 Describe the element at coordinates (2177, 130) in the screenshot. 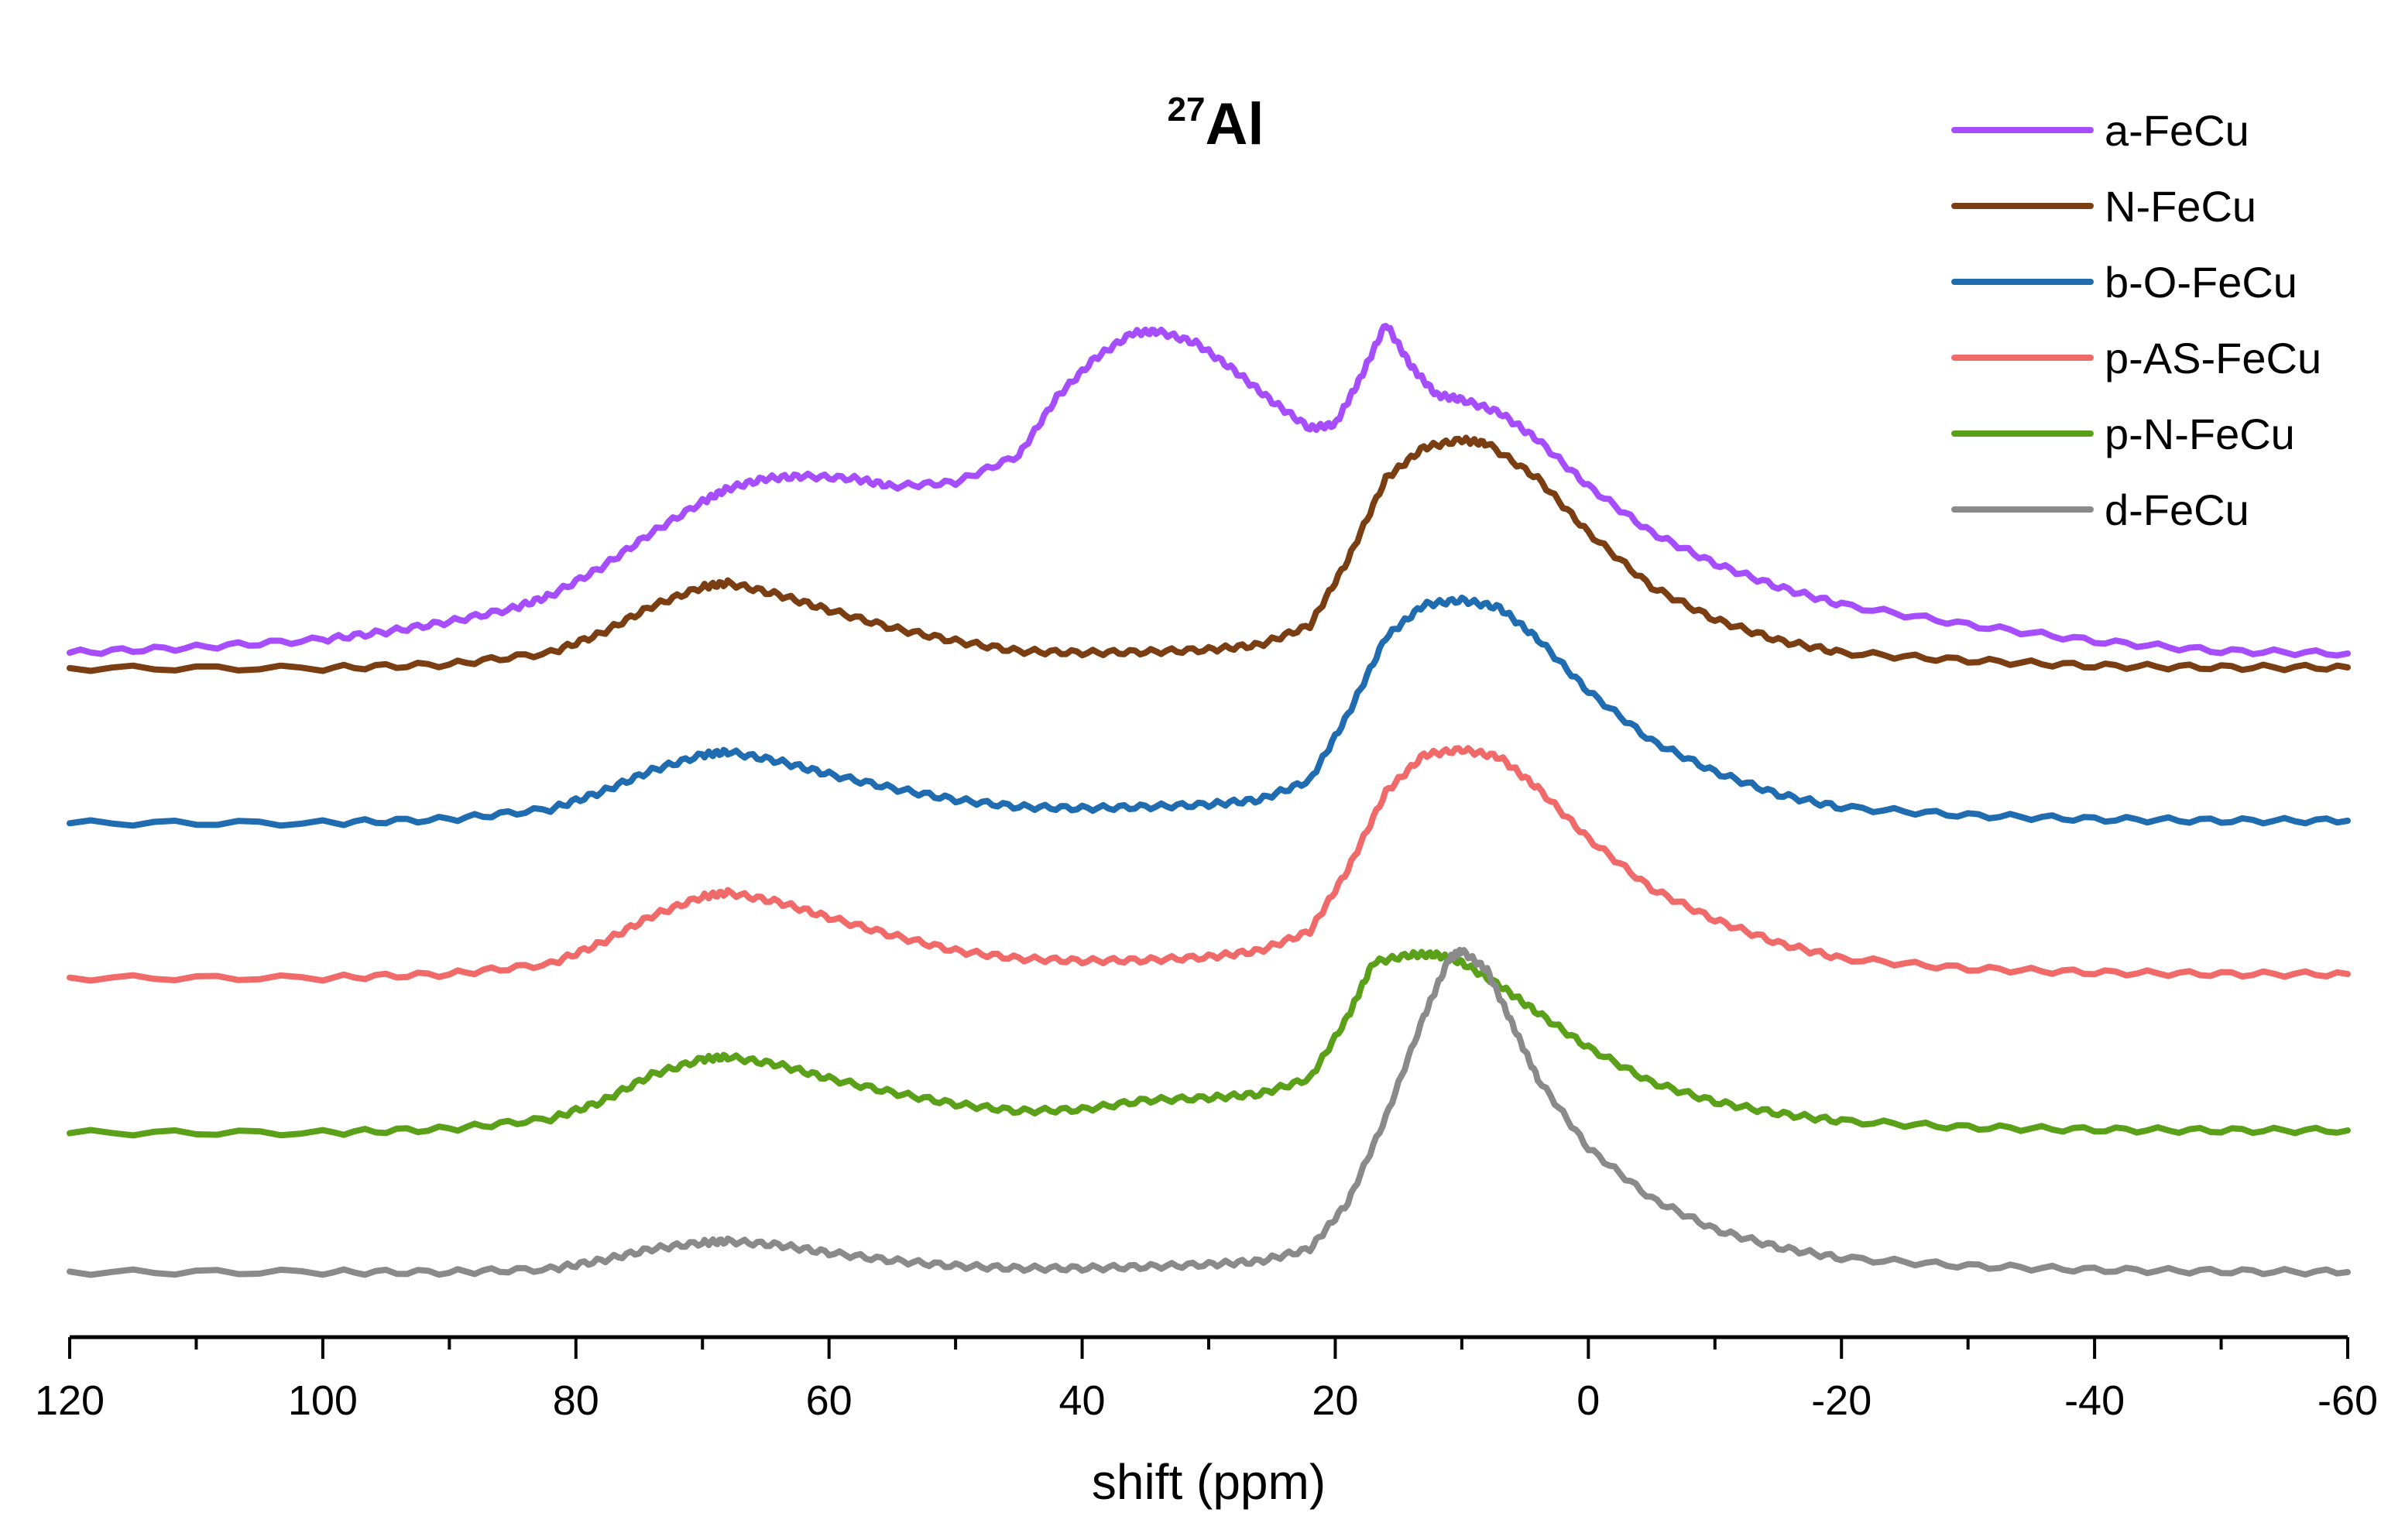

I see `legend-label: a-FeCu` at that location.